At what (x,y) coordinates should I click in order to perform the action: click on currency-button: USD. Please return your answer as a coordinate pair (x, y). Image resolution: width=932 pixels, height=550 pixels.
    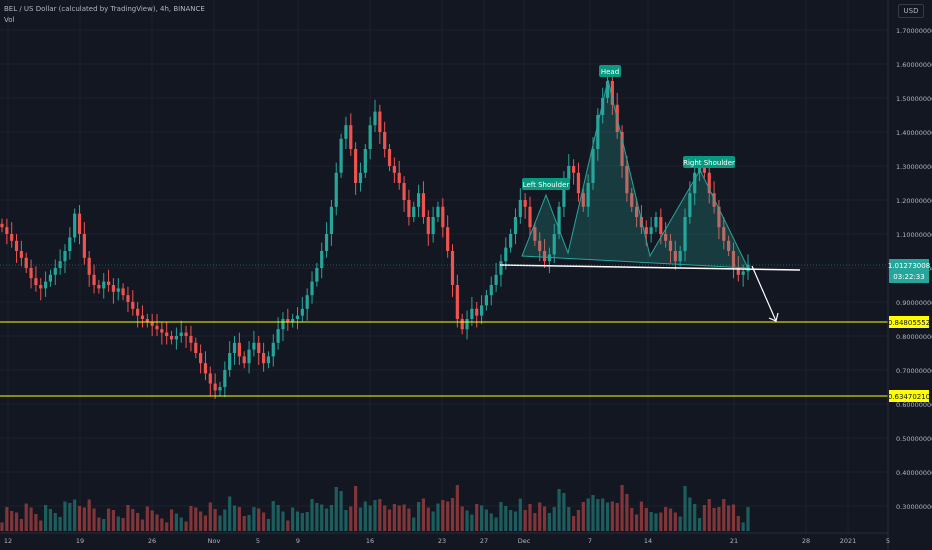
    Looking at the image, I should click on (911, 11).